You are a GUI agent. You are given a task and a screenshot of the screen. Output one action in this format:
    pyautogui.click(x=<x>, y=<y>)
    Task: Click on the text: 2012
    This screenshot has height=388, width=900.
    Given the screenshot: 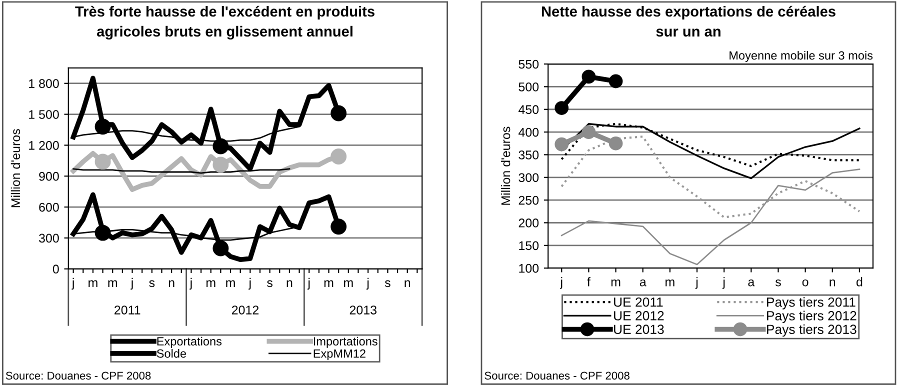 What is the action you would take?
    pyautogui.click(x=245, y=310)
    